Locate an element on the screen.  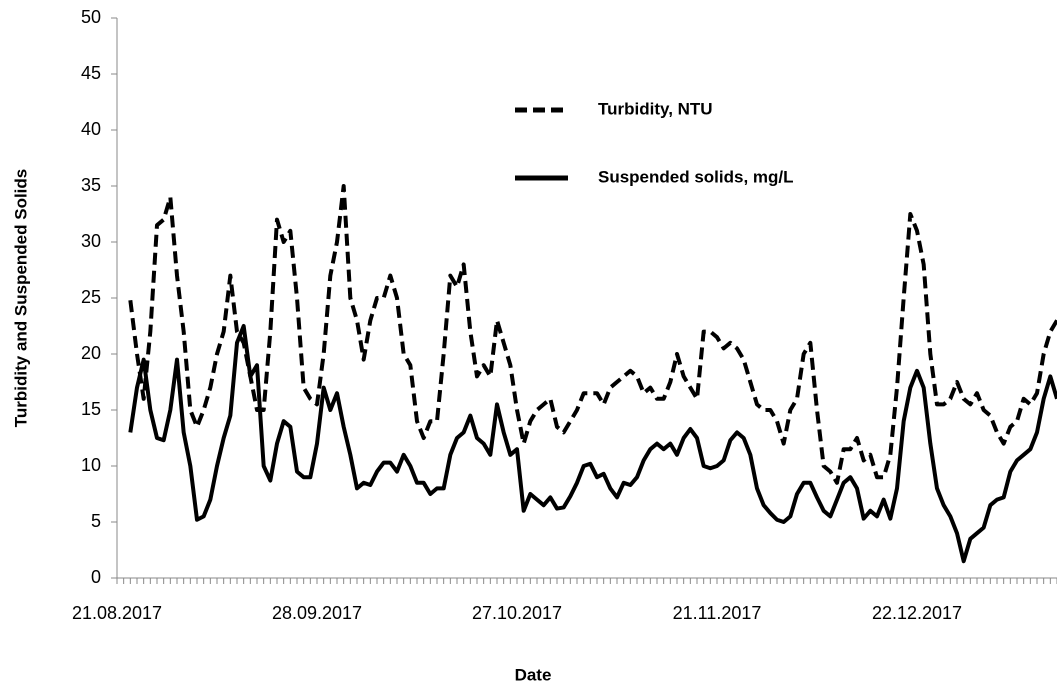
y-tick-label: 40 is located at coordinates (91, 129).